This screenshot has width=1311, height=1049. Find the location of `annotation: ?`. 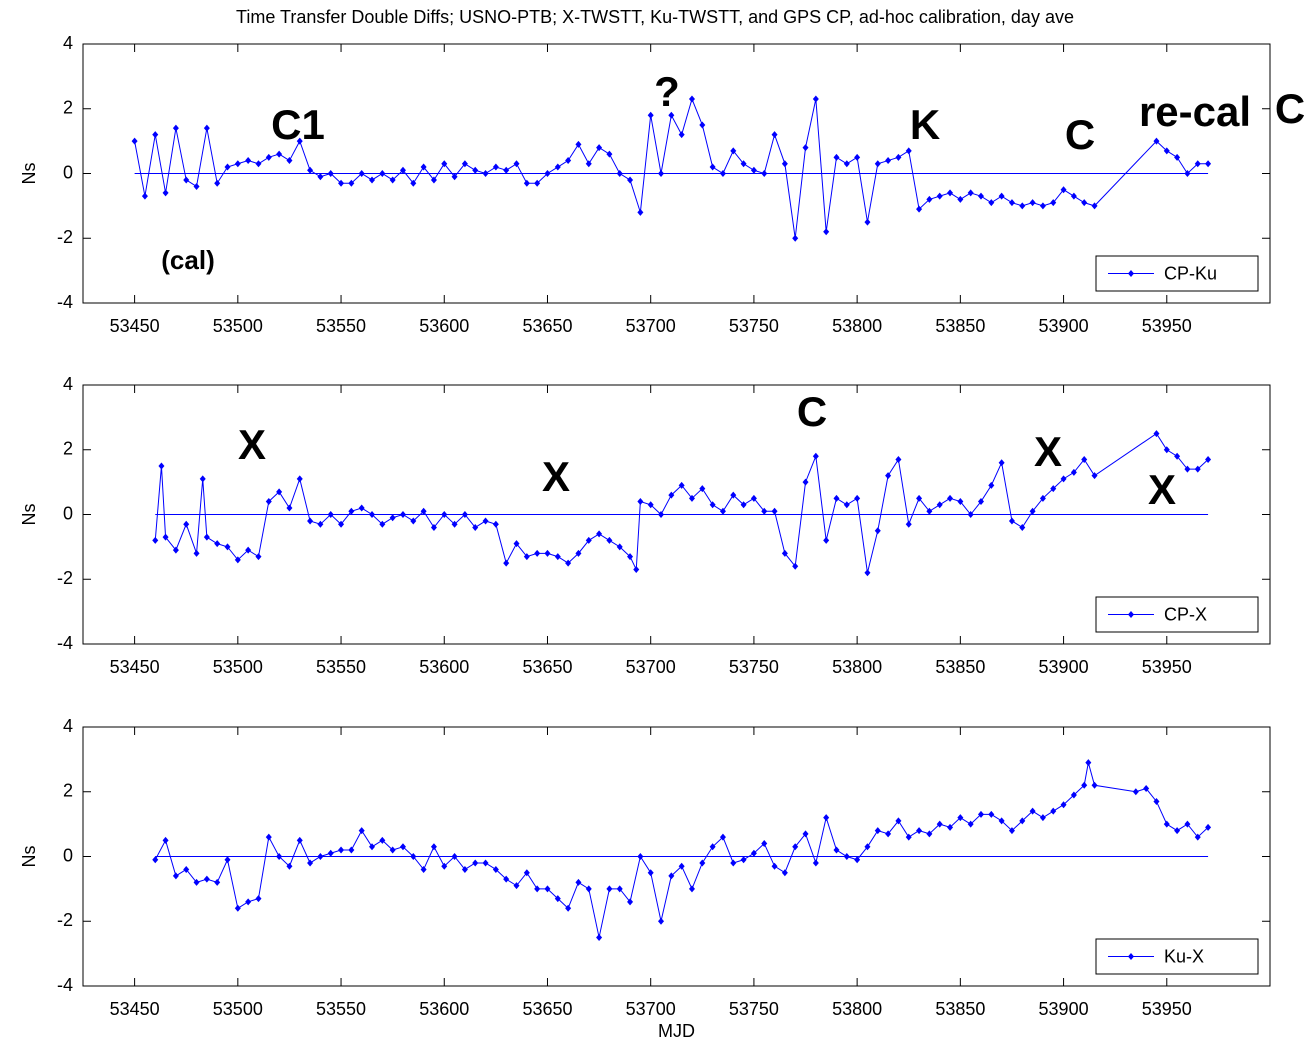

annotation: ? is located at coordinates (667, 91).